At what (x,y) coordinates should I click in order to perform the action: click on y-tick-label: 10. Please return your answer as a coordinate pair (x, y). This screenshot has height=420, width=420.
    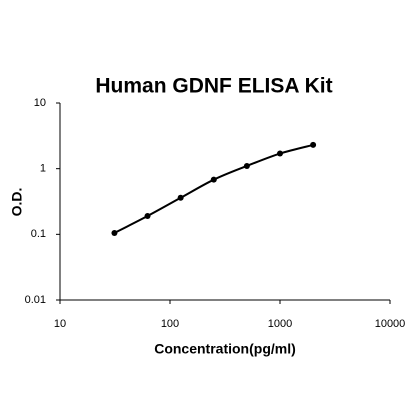
    Looking at the image, I should click on (40, 103).